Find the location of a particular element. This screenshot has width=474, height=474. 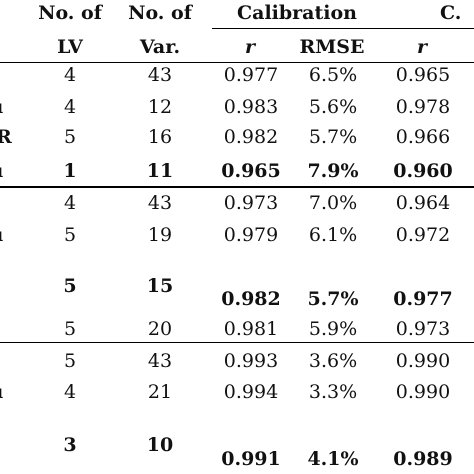

cell-var: 20 is located at coordinates (160, 329).